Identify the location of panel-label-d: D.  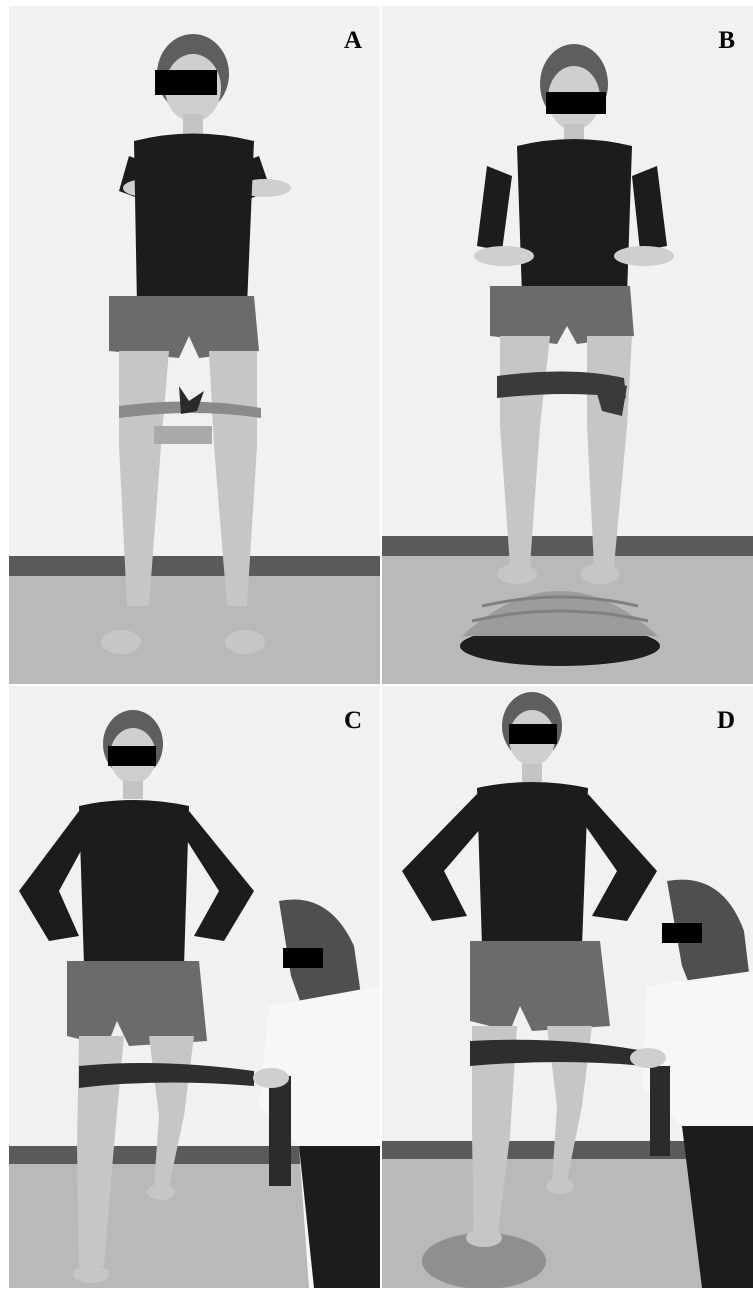
(725, 720).